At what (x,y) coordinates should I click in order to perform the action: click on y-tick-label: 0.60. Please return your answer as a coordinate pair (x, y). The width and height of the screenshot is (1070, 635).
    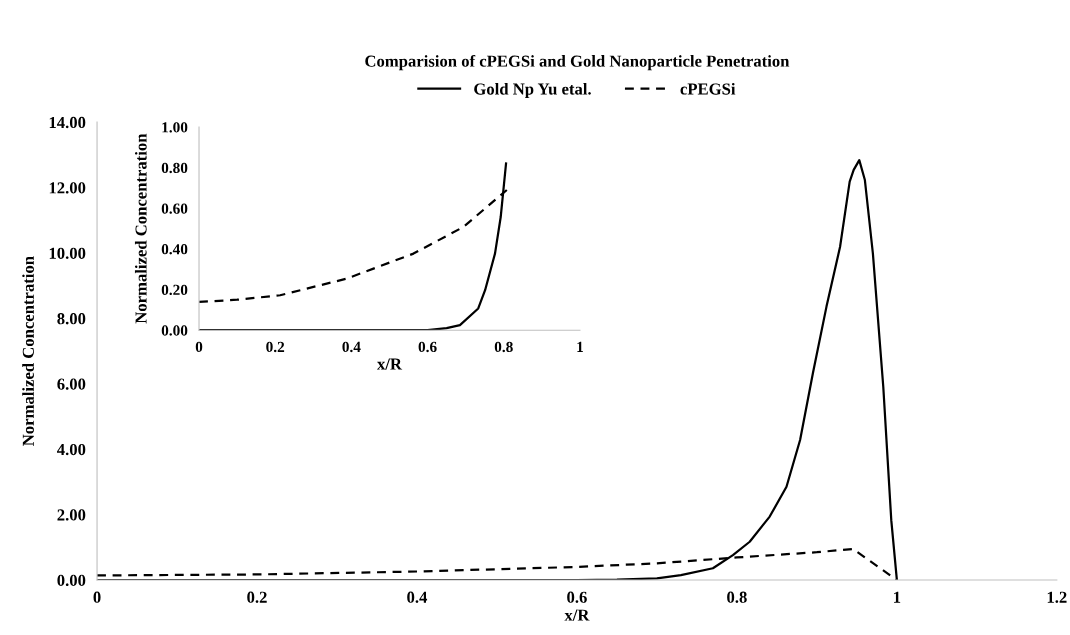
    Looking at the image, I should click on (174, 208).